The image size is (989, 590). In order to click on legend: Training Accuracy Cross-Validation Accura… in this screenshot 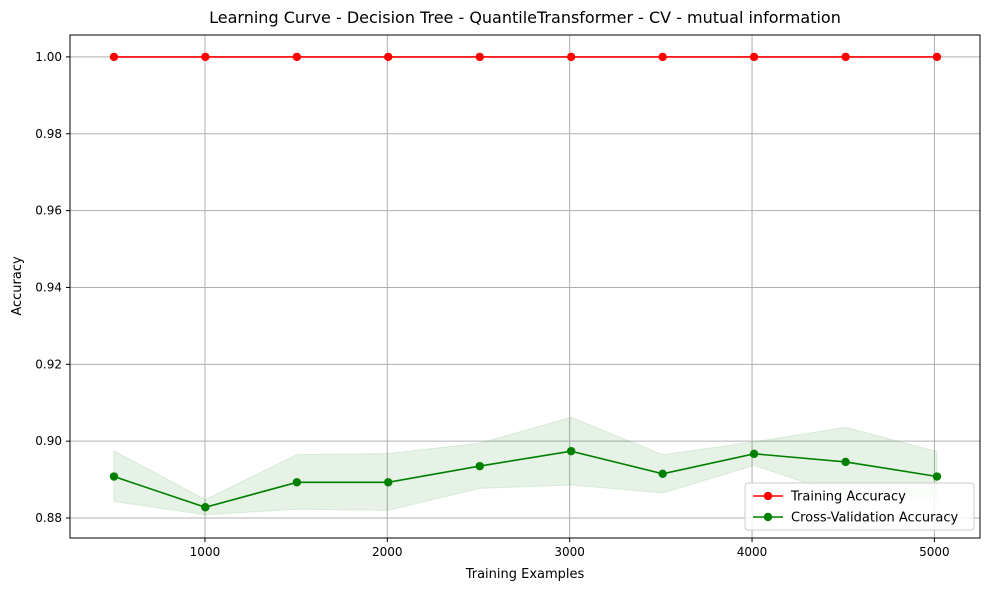, I will do `click(859, 506)`.